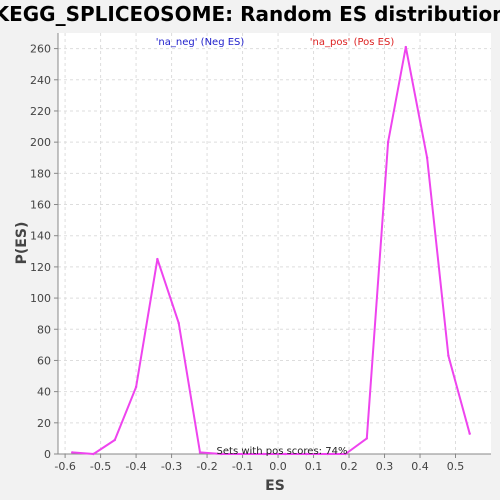 The height and width of the screenshot is (500, 500). Describe the element at coordinates (44, 360) in the screenshot. I see `y-tick-label: 60` at that location.